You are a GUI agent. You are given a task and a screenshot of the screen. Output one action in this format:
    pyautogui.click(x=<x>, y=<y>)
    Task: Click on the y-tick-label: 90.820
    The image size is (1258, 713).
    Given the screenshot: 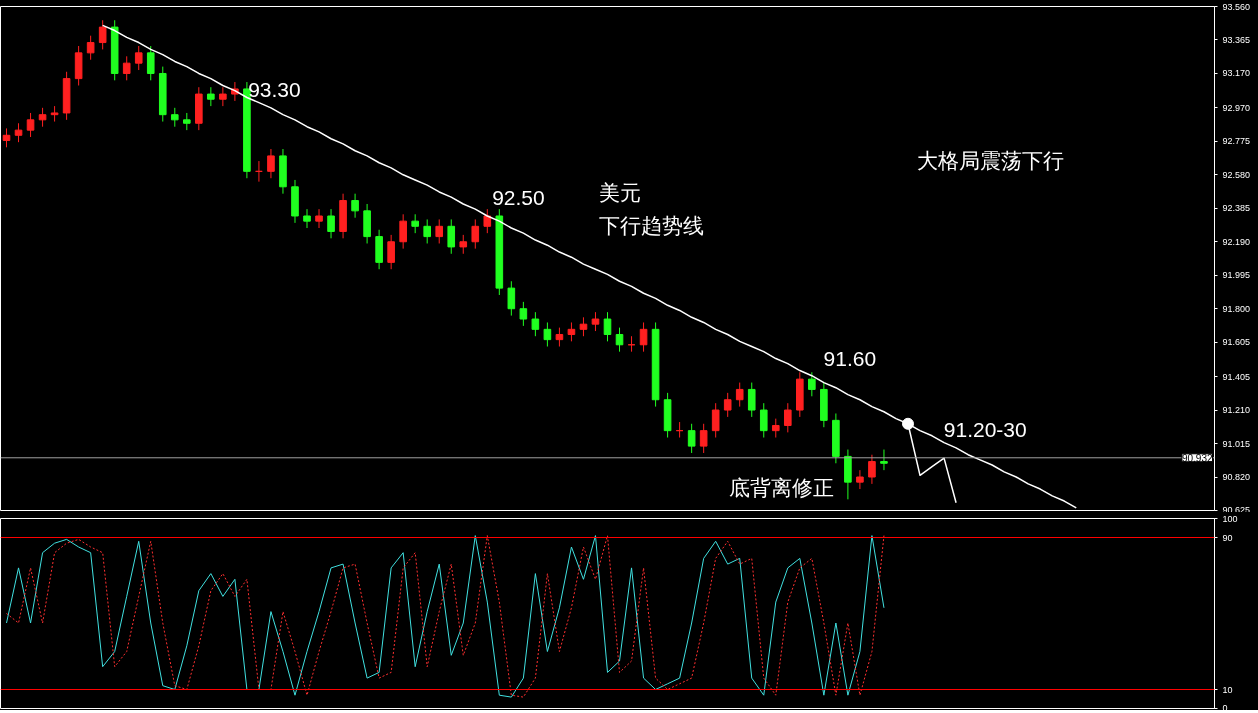 What is the action you would take?
    pyautogui.click(x=1236, y=477)
    